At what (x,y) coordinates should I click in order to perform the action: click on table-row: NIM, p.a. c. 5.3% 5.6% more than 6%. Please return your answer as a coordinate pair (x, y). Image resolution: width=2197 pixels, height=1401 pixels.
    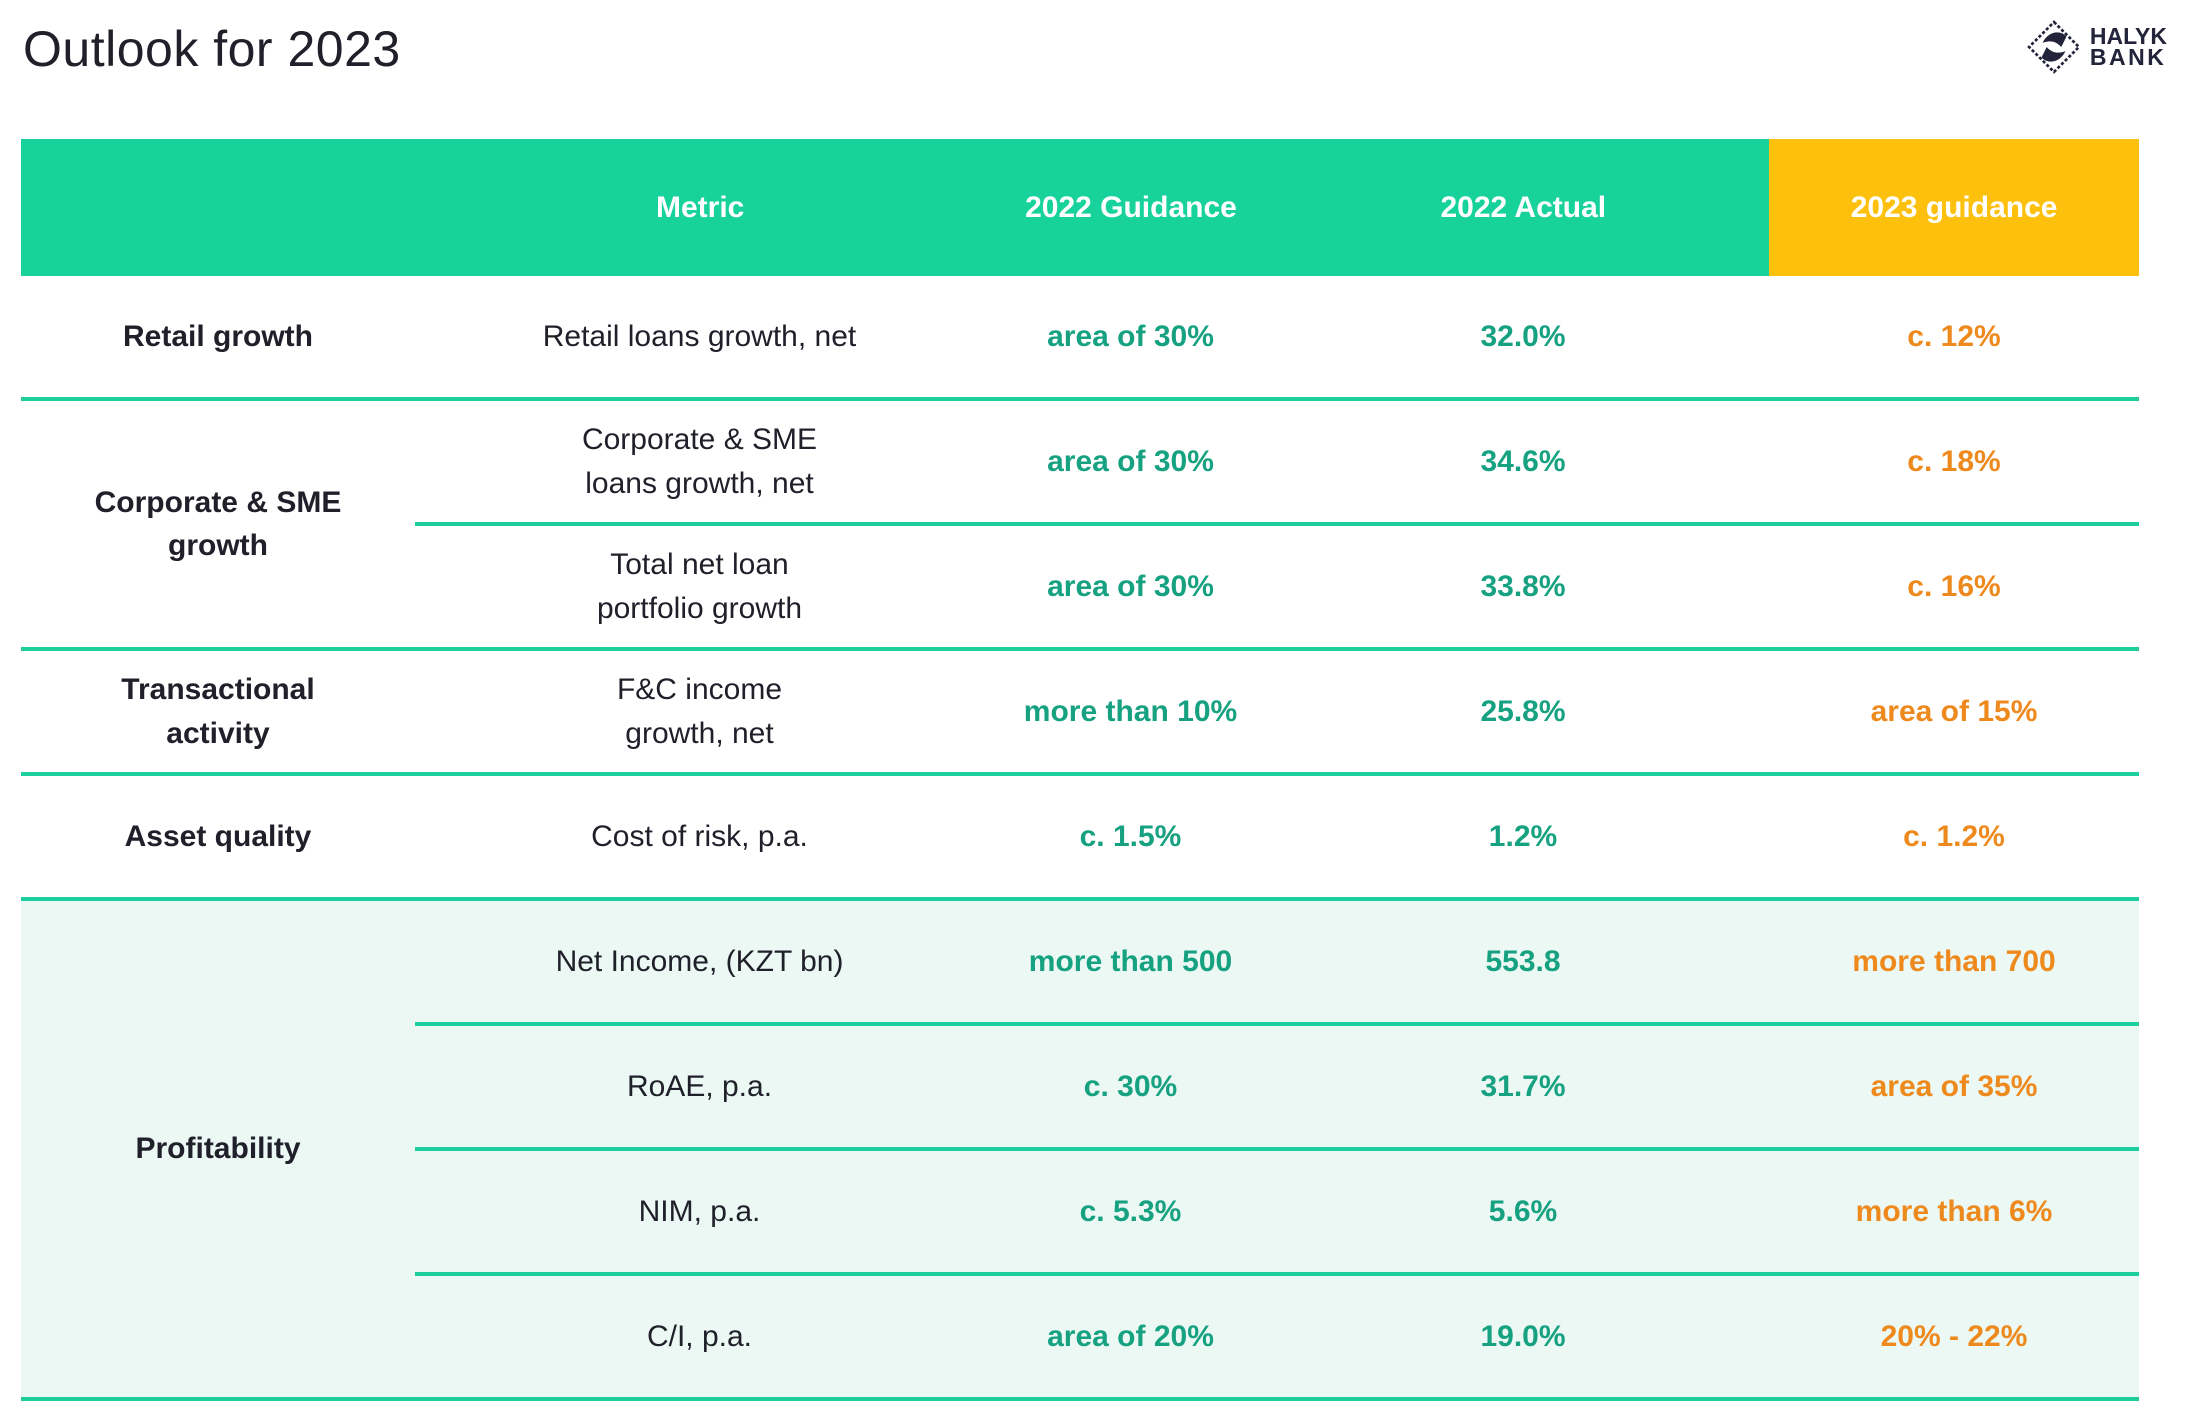
    Looking at the image, I should click on (1277, 1211).